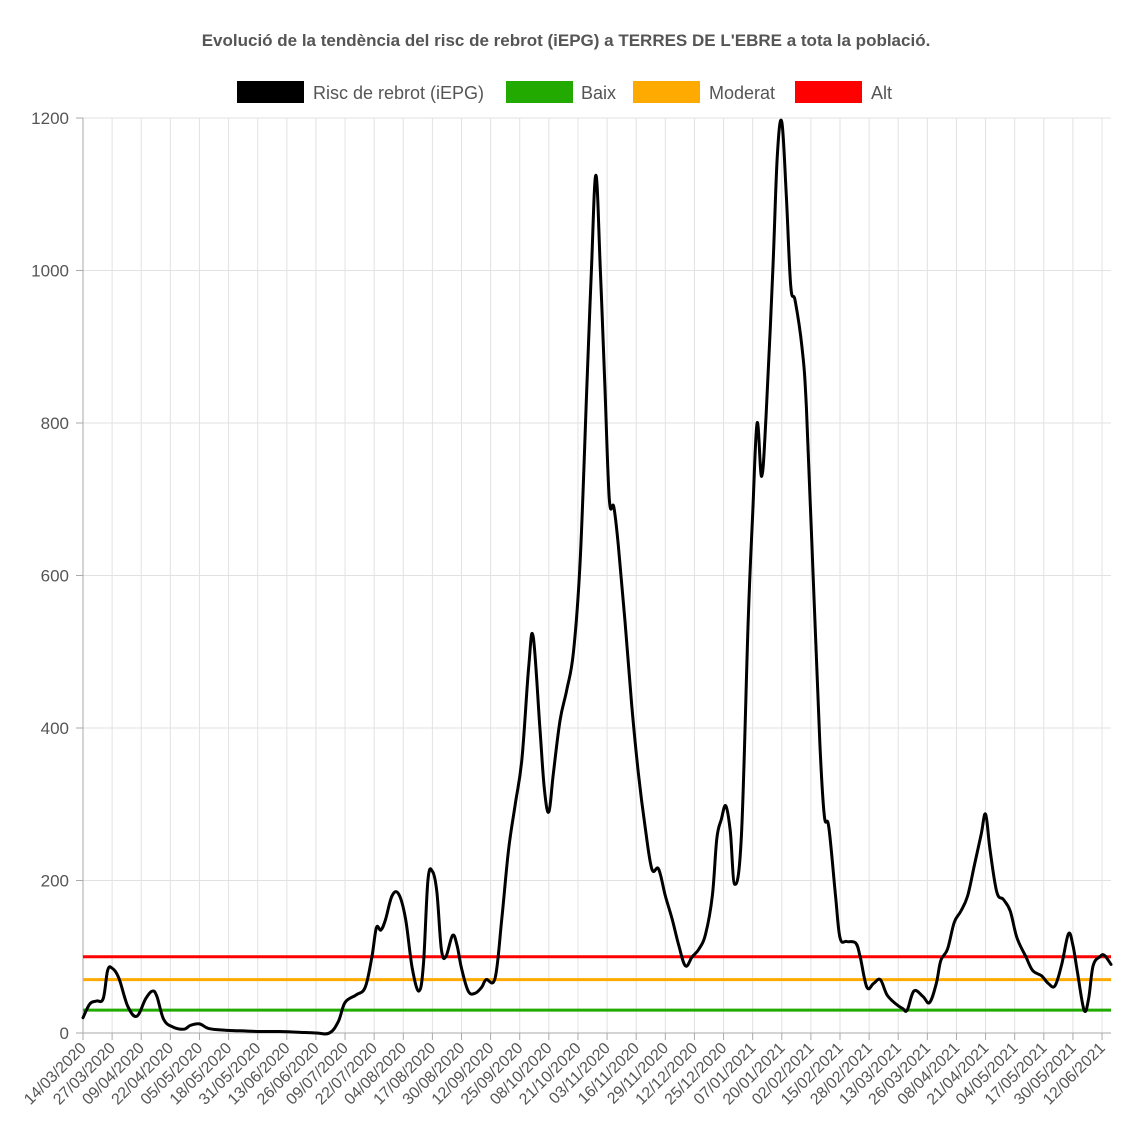  I want to click on y-axis-tick-labels: 0 200 400 600 800 1000 1200, so click(50, 576).